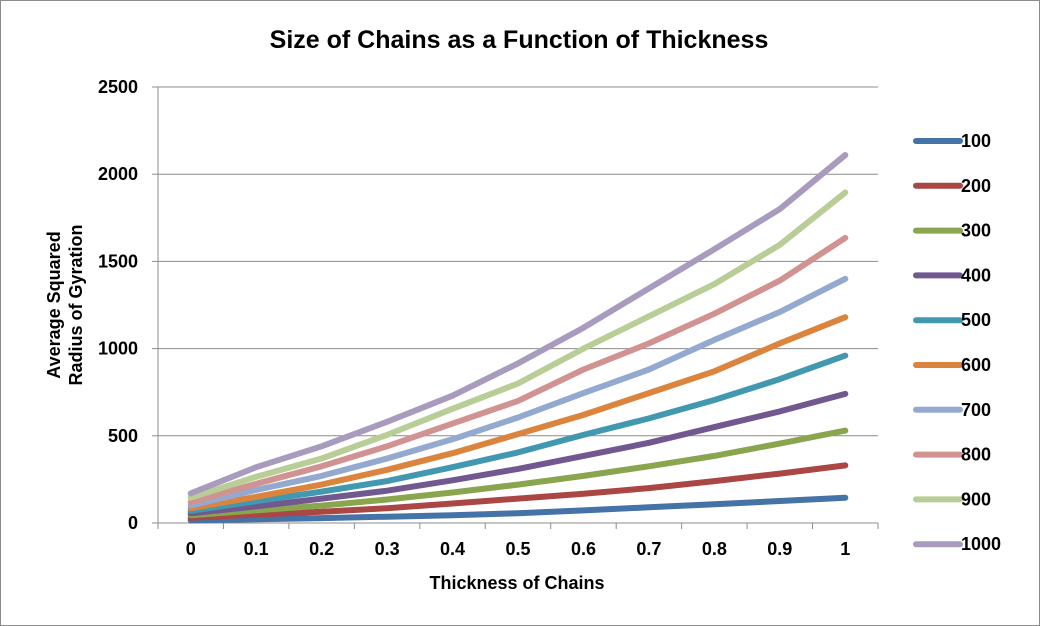 The height and width of the screenshot is (626, 1040). Describe the element at coordinates (517, 549) in the screenshot. I see `x-tick-label: 0.5` at that location.